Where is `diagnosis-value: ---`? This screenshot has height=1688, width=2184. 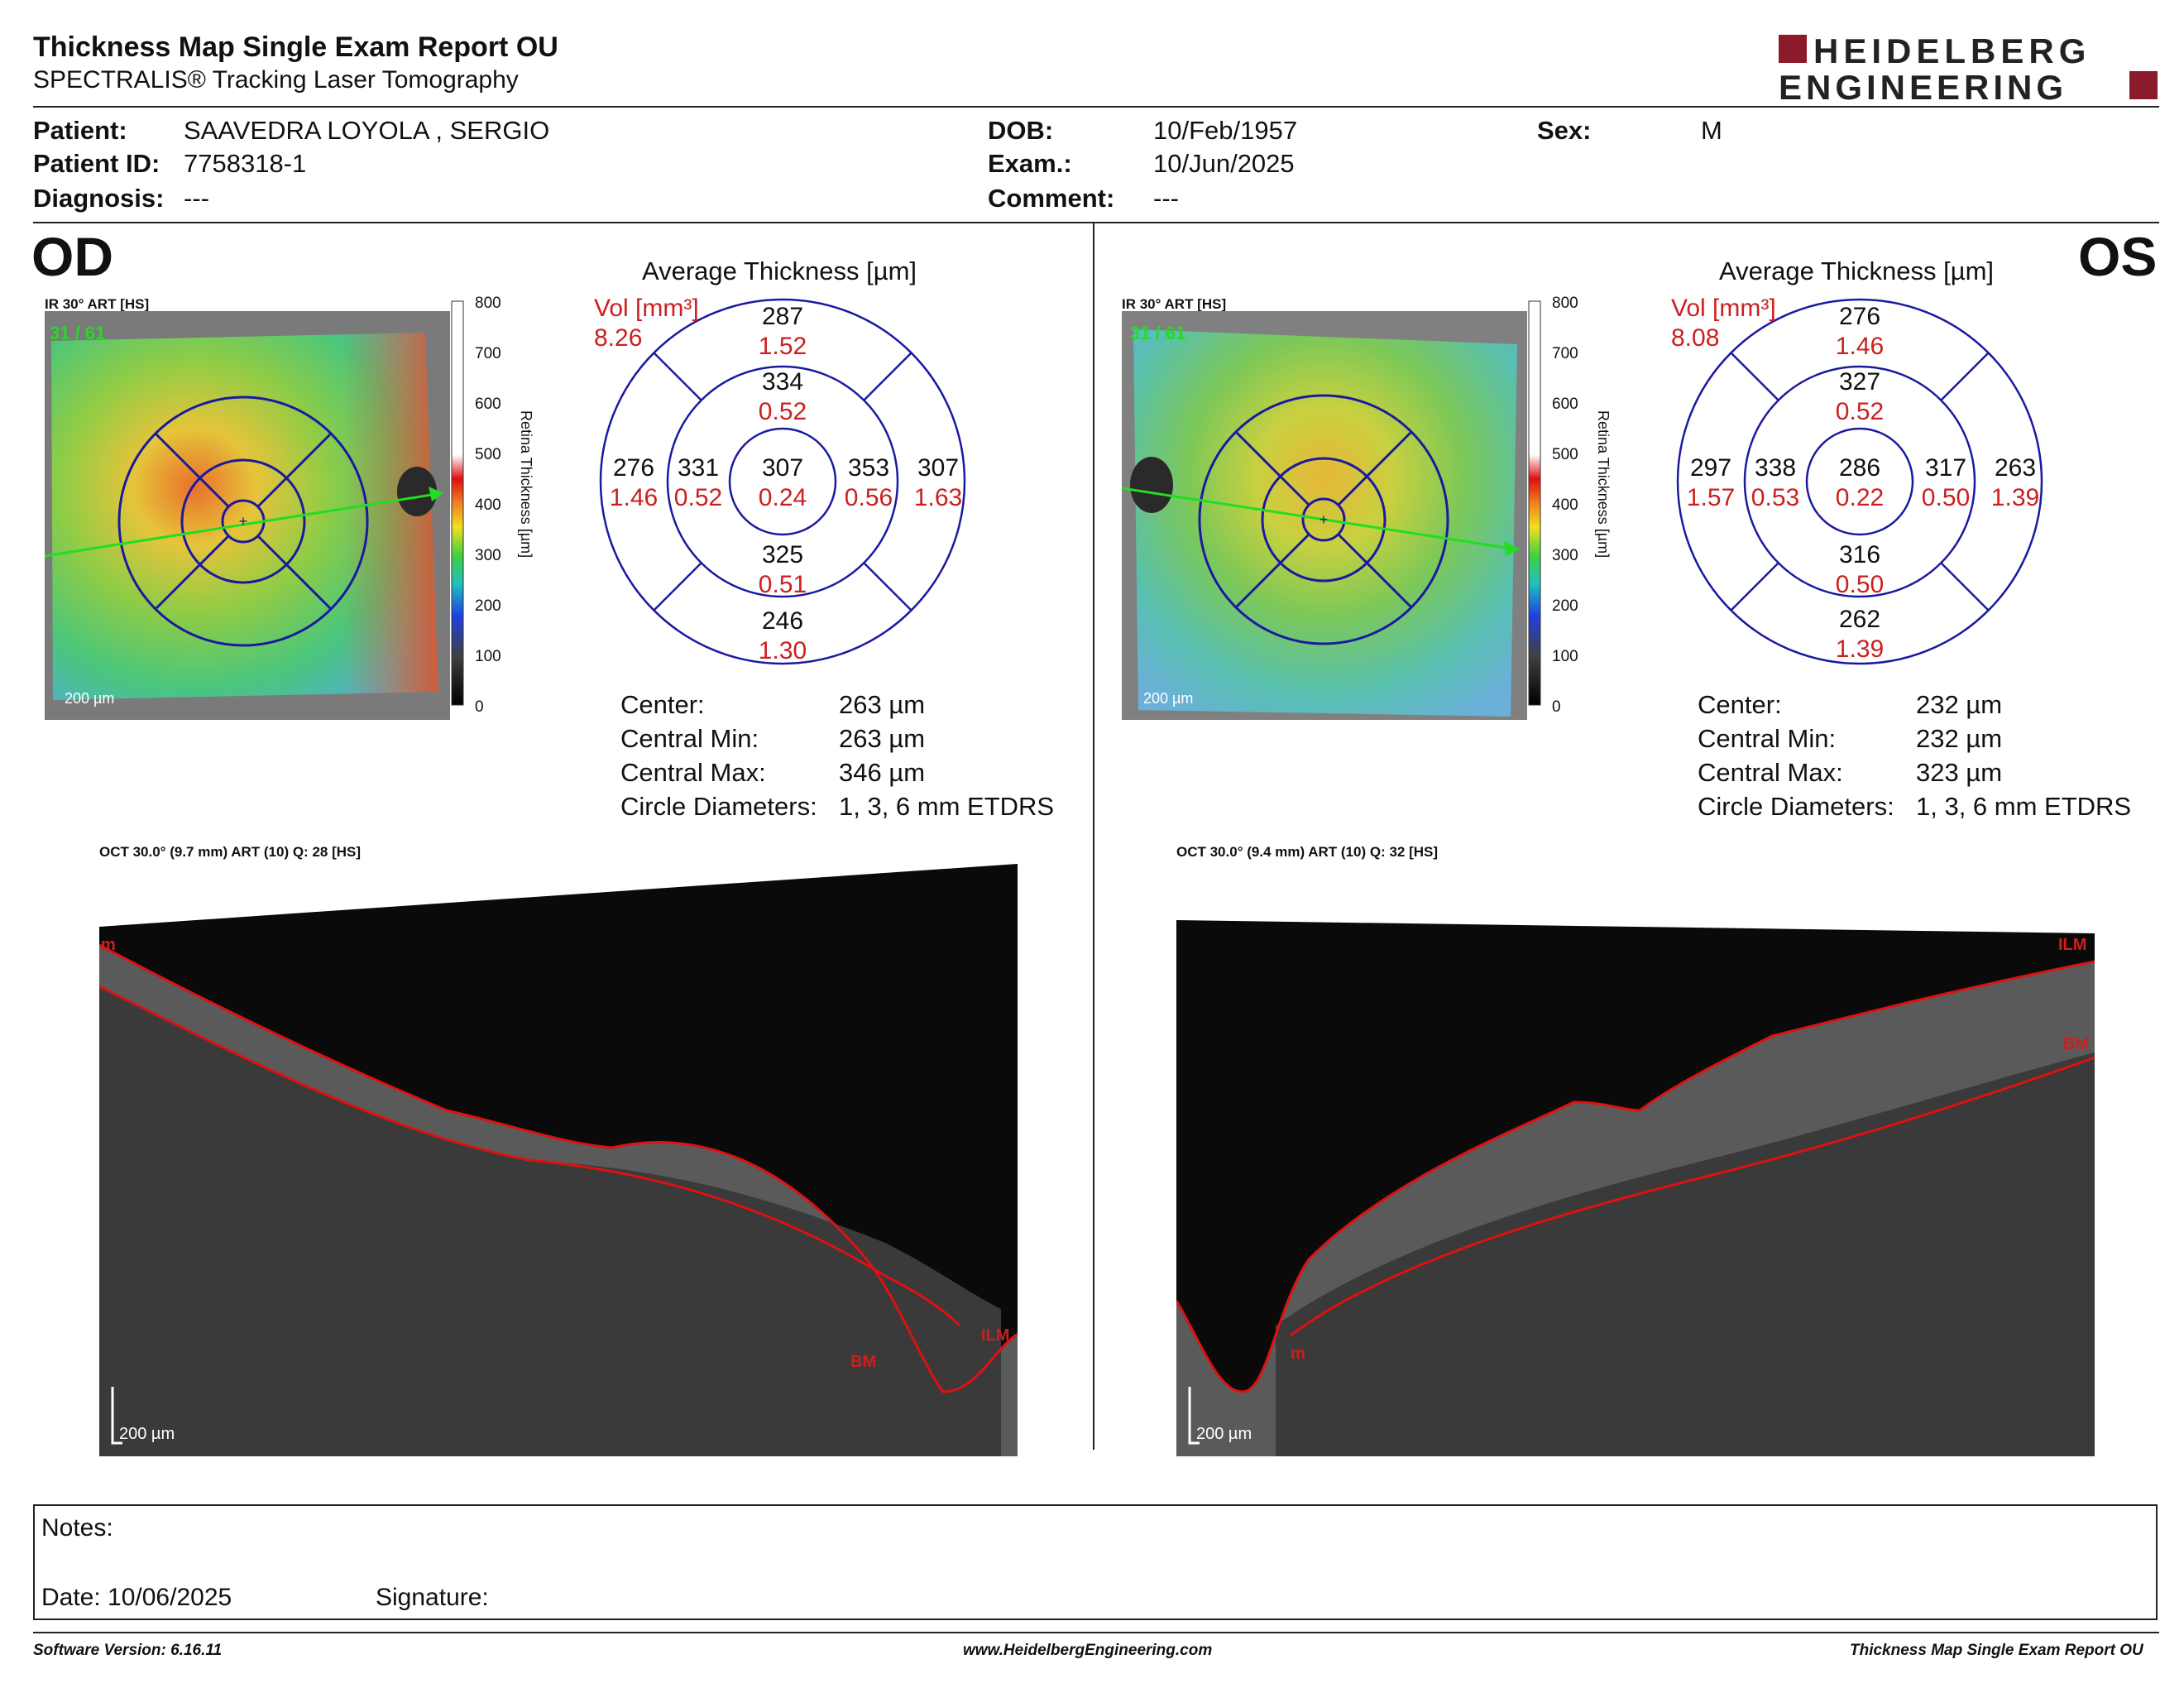 diagnosis-value: --- is located at coordinates (196, 198).